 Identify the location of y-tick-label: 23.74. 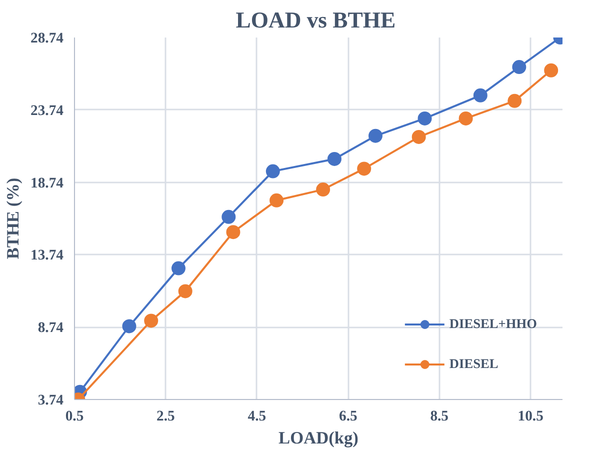
(47, 110).